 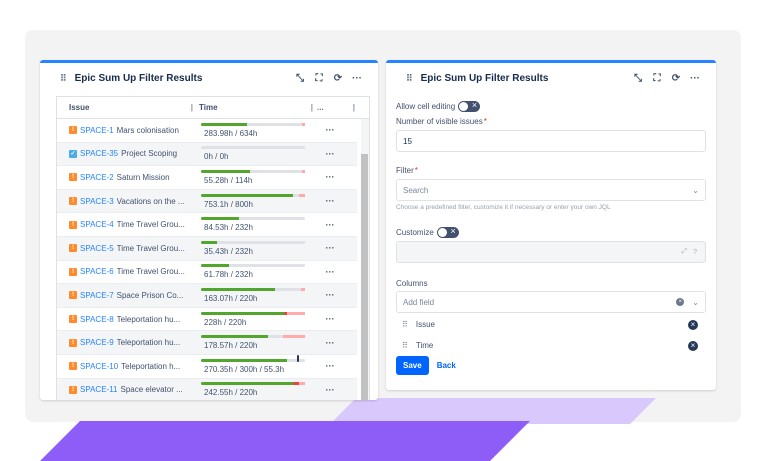 I want to click on filter-select: Search⌄, so click(x=551, y=190).